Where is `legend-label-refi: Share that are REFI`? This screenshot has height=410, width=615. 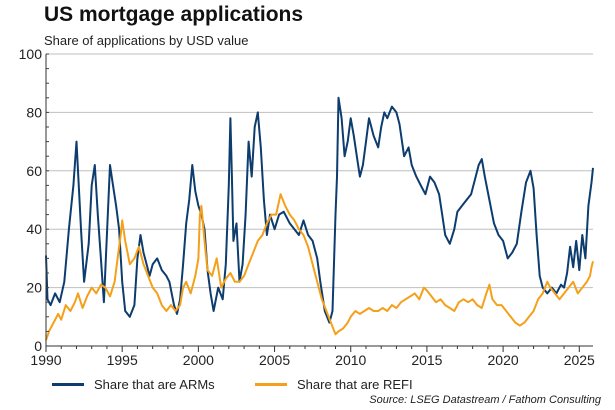
legend-label-refi: Share that are REFI is located at coordinates (355, 384).